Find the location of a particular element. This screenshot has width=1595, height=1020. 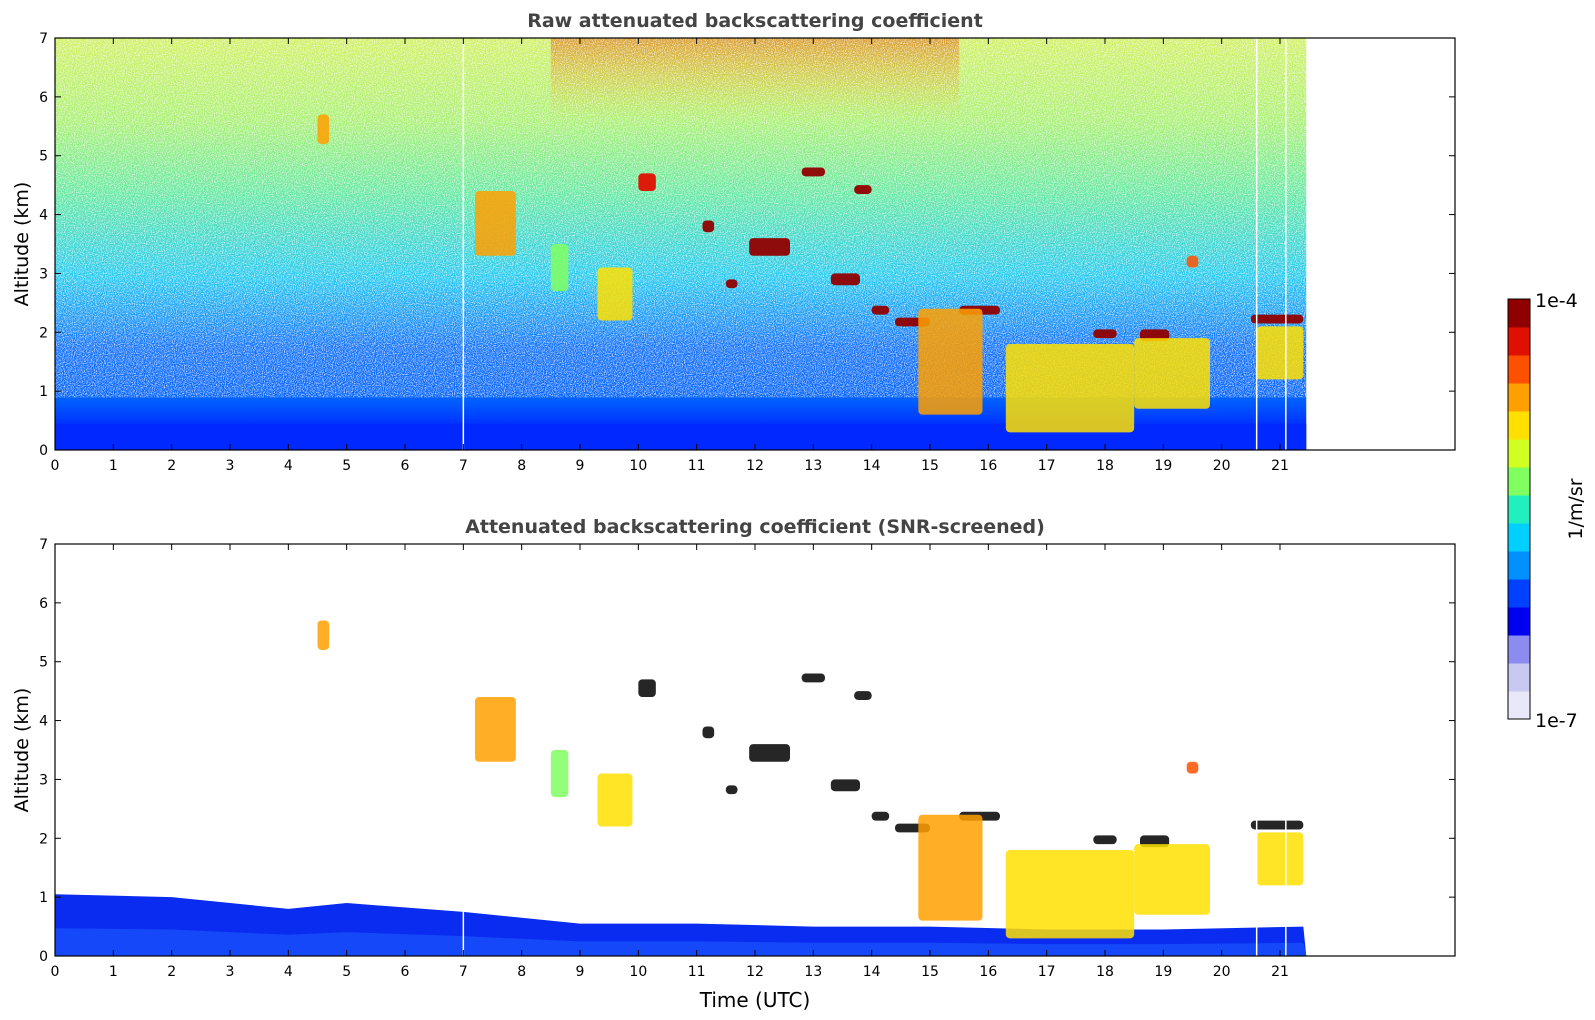

y-tick-label: 7 is located at coordinates (43, 39).